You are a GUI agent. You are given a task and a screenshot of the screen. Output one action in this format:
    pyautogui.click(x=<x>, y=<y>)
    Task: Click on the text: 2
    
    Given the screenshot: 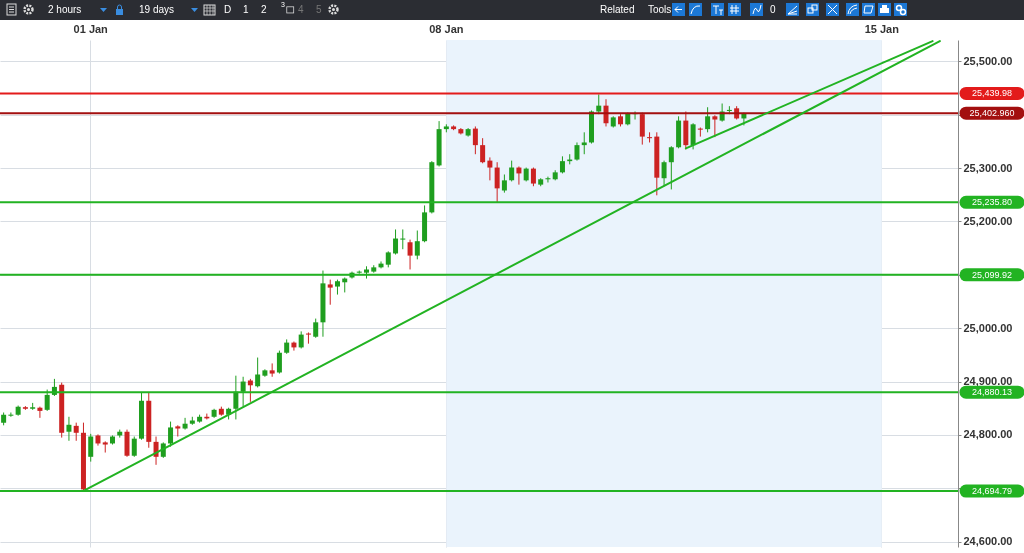 What is the action you would take?
    pyautogui.click(x=264, y=9)
    